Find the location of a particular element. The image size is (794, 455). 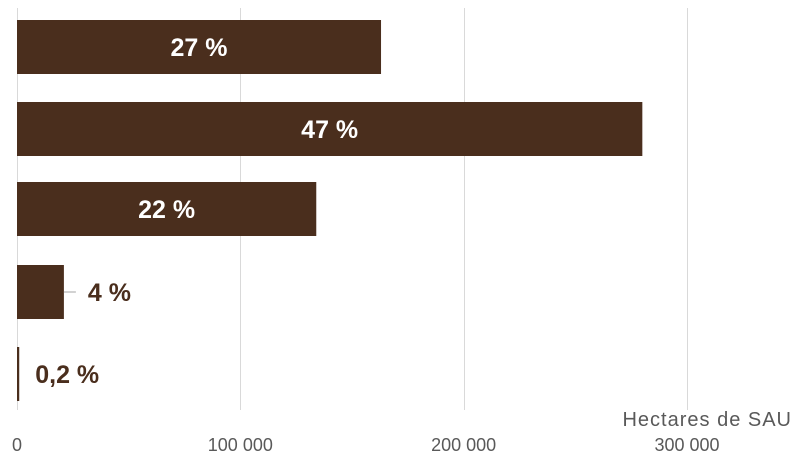

data-label-1: 47 % is located at coordinates (329, 130).